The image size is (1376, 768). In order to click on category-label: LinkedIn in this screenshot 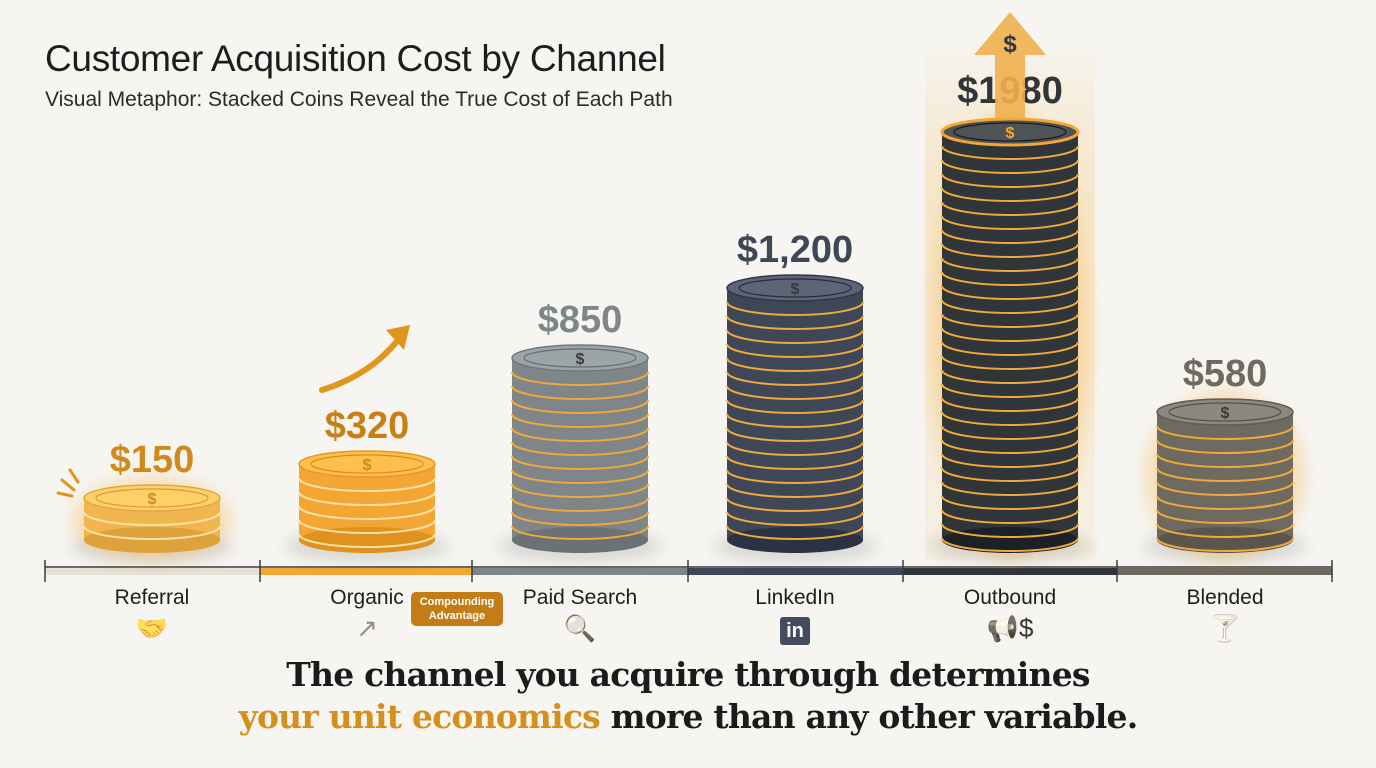, I will do `click(795, 597)`.